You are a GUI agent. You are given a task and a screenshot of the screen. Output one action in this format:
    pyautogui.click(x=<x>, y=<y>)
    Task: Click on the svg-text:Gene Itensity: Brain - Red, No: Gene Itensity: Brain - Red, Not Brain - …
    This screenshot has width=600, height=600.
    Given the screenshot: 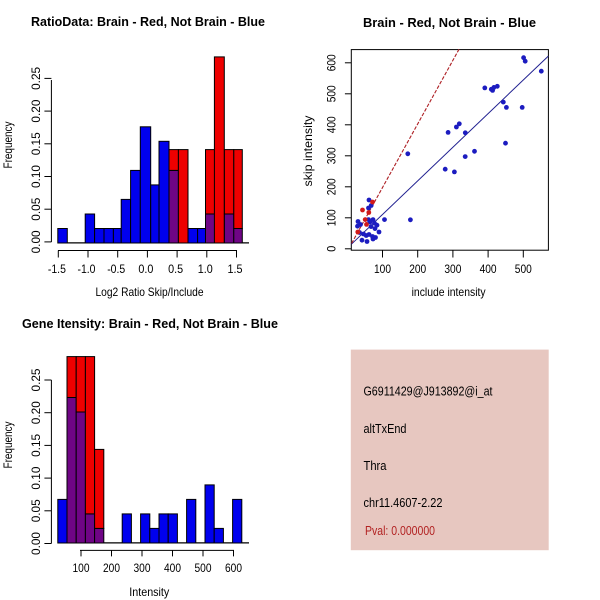 What is the action you would take?
    pyautogui.click(x=150, y=323)
    